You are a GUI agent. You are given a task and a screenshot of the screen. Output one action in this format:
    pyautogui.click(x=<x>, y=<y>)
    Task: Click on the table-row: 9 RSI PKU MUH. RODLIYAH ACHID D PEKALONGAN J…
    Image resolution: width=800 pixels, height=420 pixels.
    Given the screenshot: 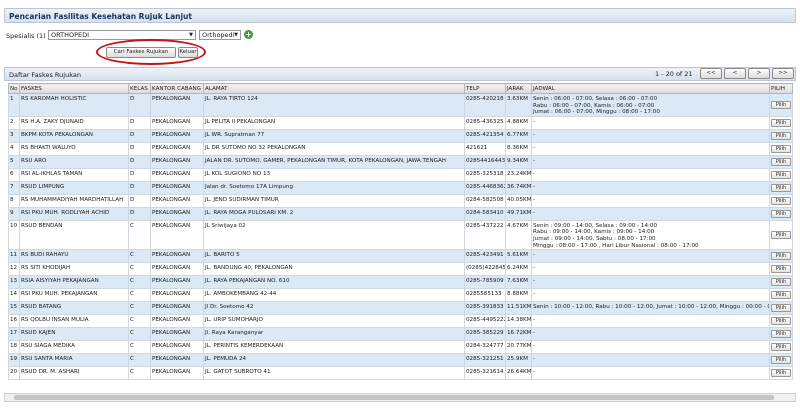 What is the action you would take?
    pyautogui.click(x=400, y=213)
    